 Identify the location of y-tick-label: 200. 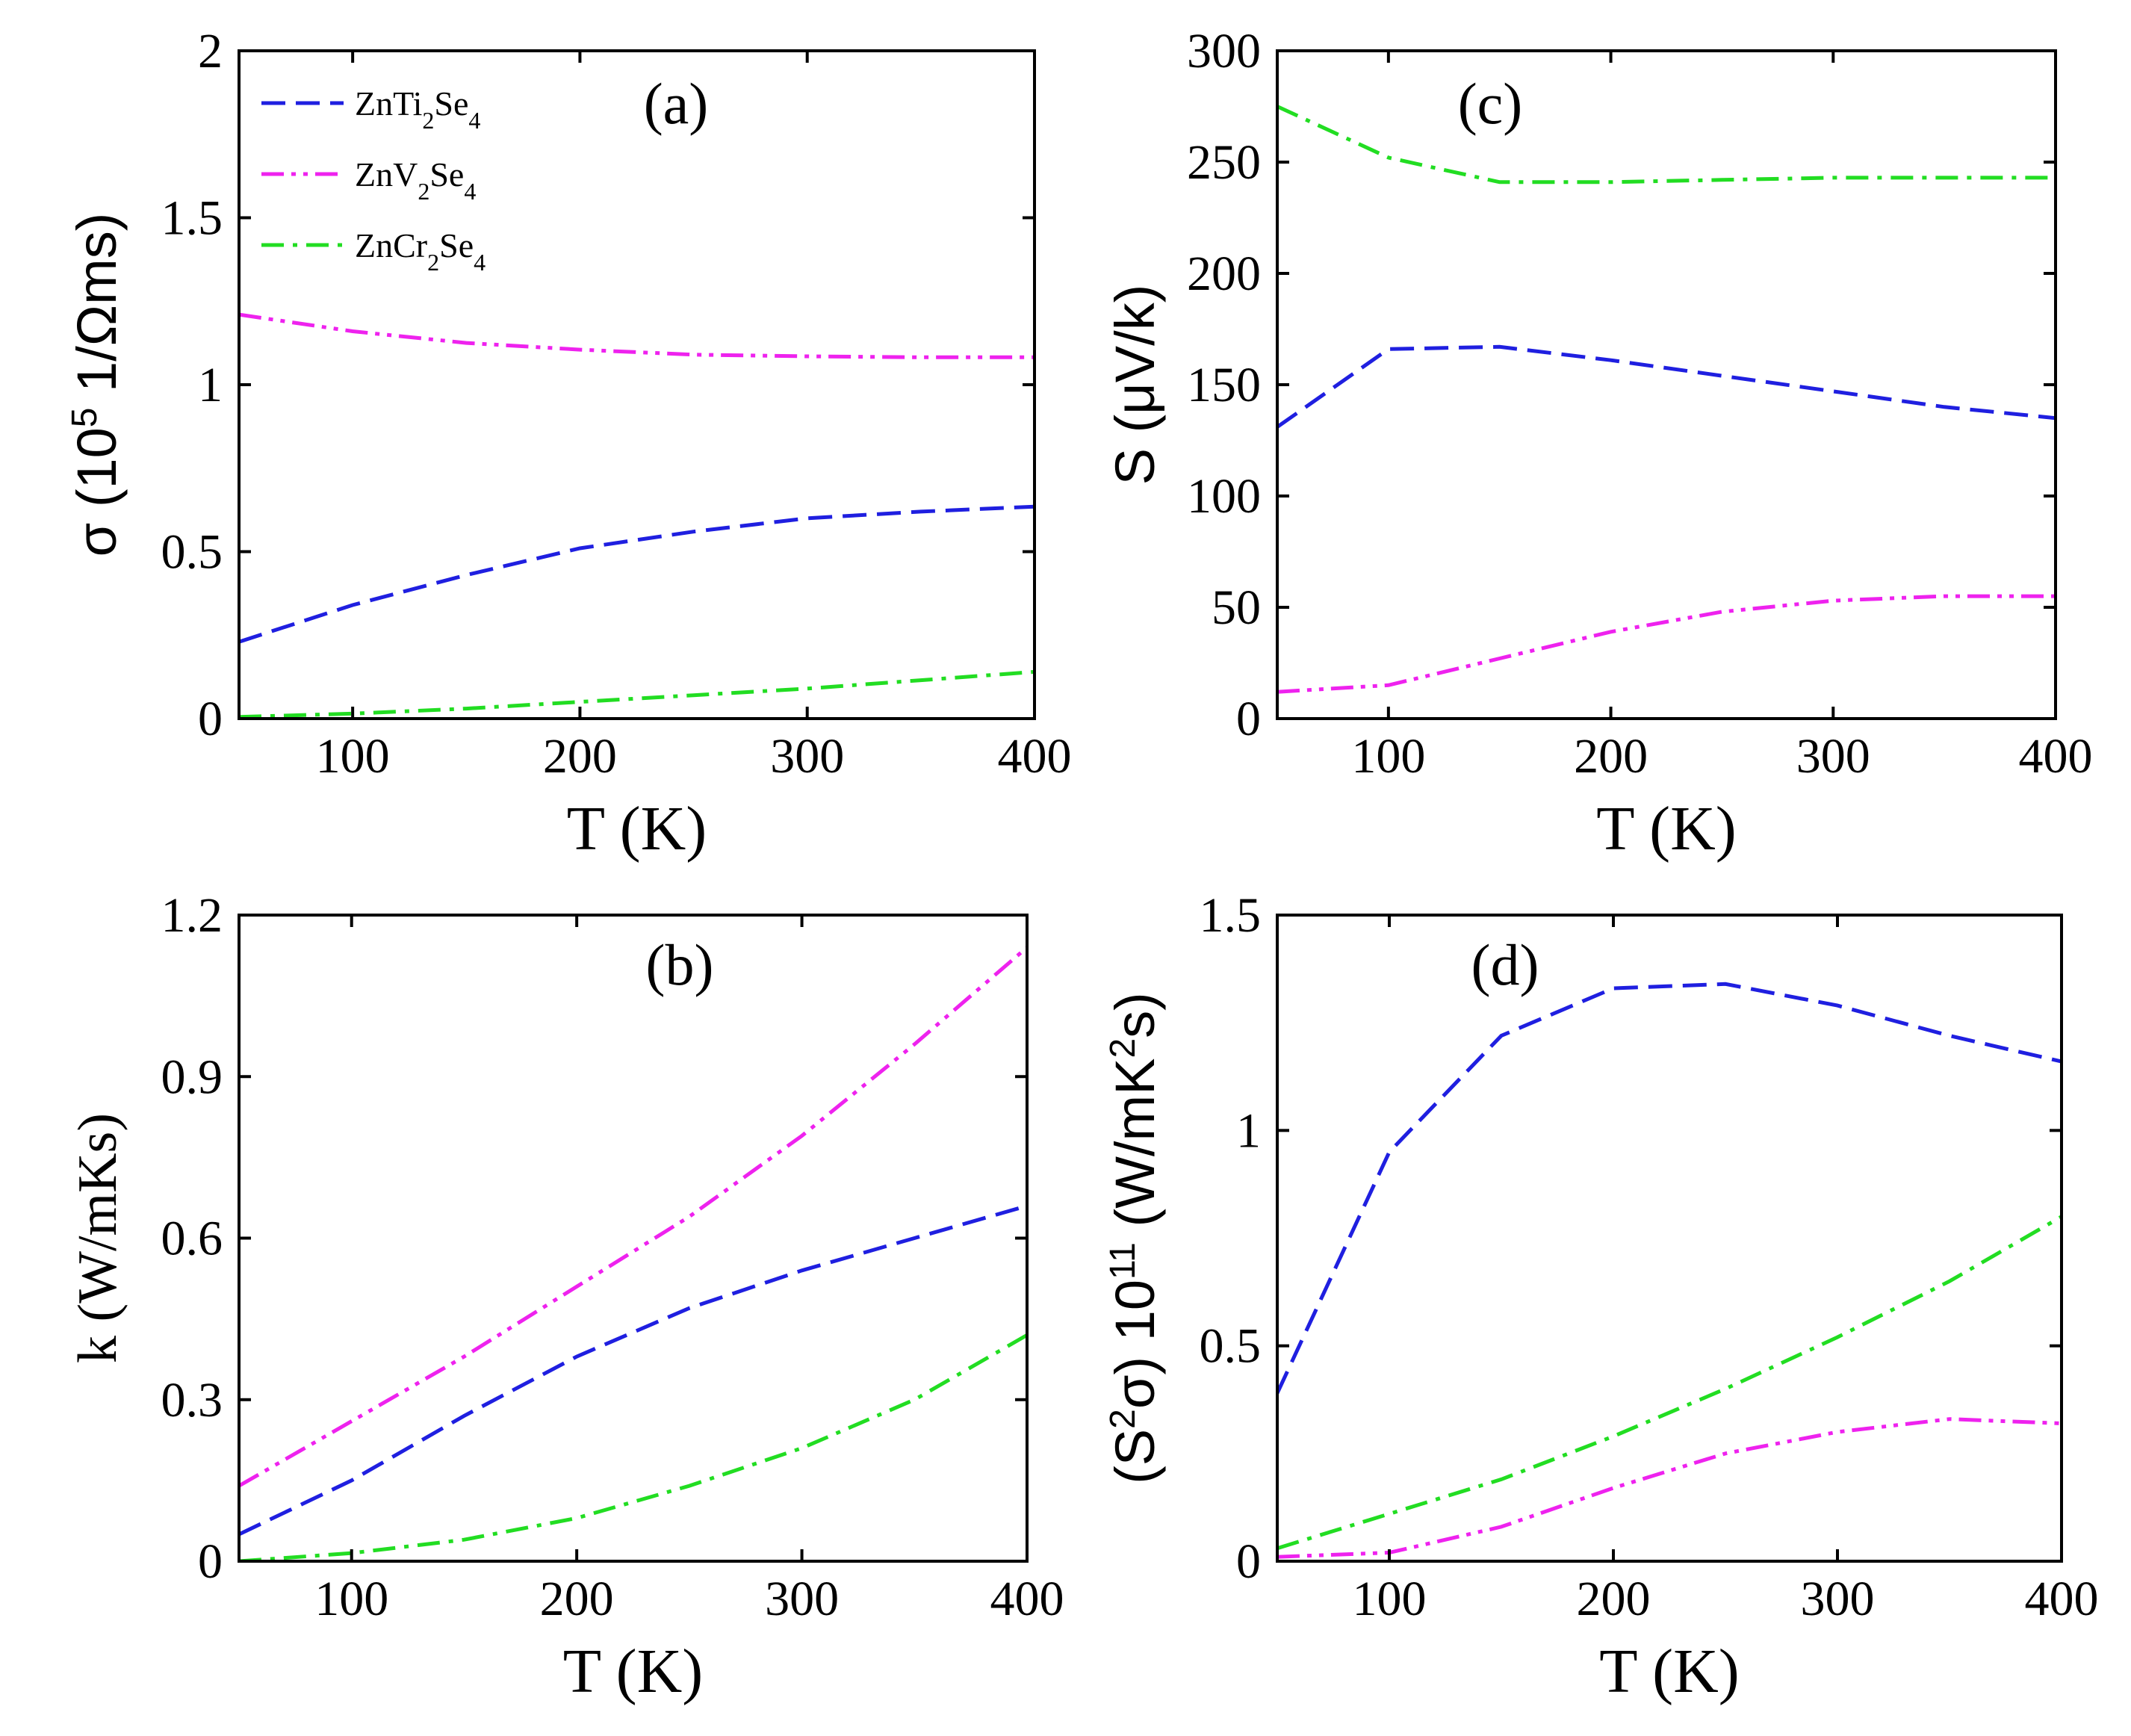
(1224, 274).